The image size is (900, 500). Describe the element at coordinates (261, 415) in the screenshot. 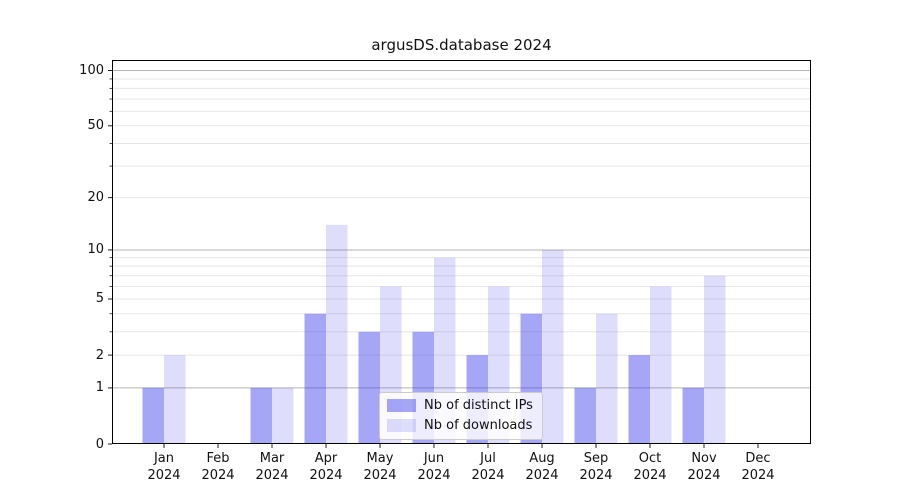

I see `bar-distinct-ips-mar` at that location.